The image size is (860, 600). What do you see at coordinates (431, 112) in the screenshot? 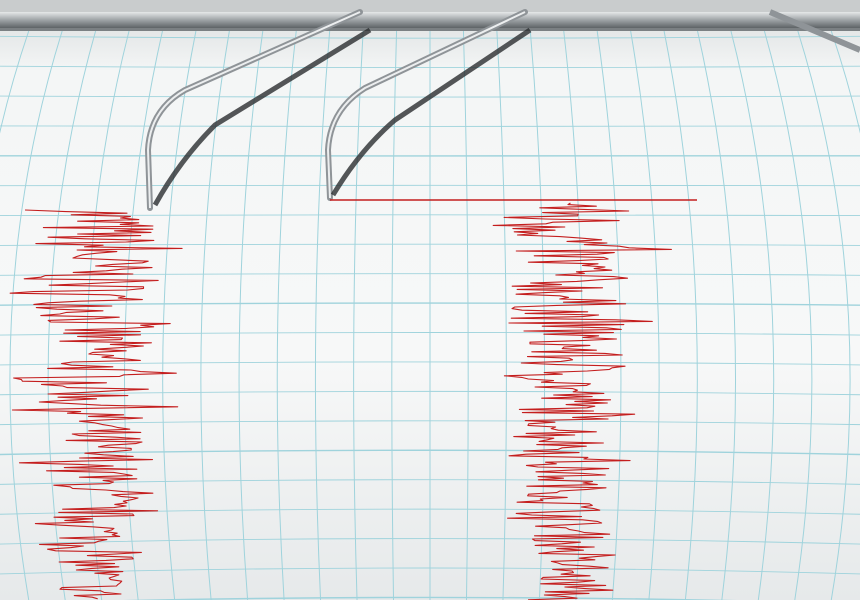
I see `right-stylus-shadow` at bounding box center [431, 112].